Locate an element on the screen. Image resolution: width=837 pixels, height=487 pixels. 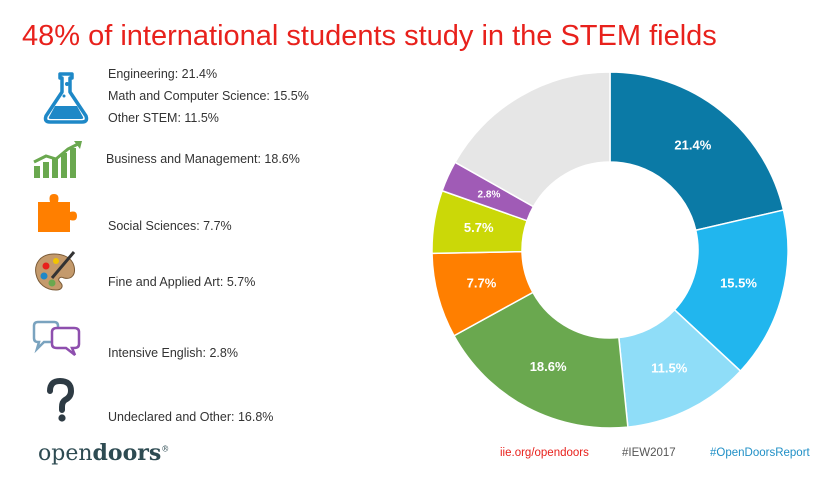
donut-label-1: 21.4% is located at coordinates (692, 144).